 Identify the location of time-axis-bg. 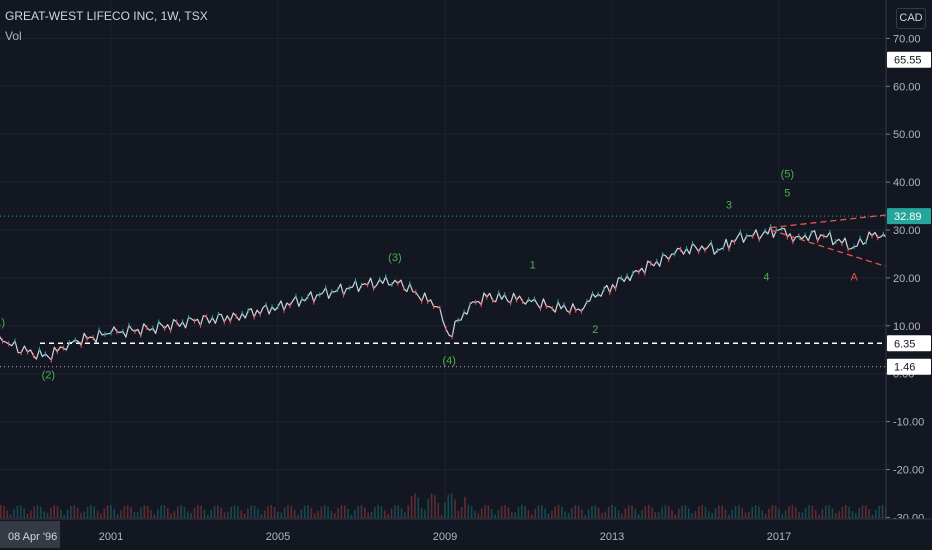
(466, 534).